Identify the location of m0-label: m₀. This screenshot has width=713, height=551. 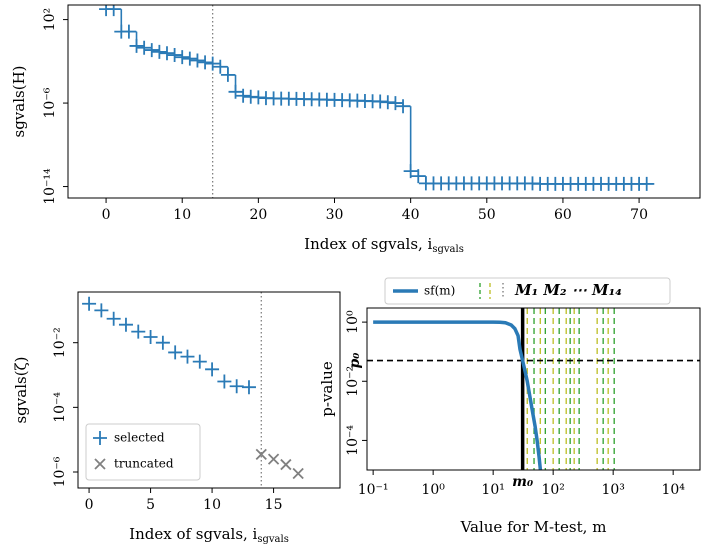
(522, 482).